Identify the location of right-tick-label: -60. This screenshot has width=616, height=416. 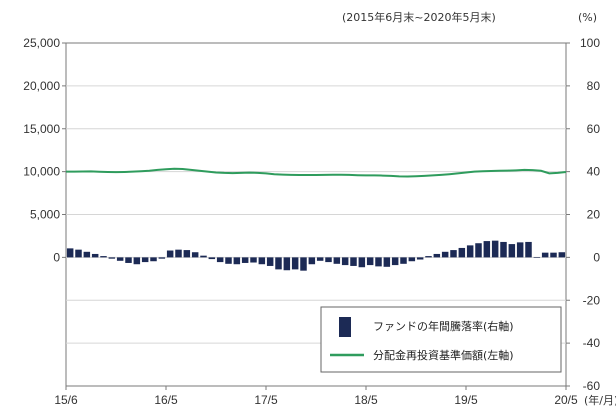
(592, 386).